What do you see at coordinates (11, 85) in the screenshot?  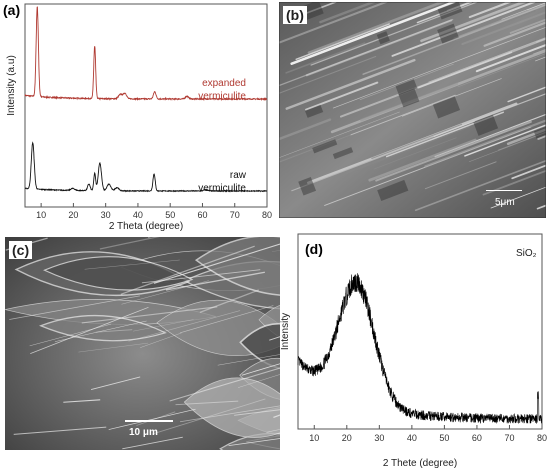 I see `y-axis-label-a: Intensity (a.u)` at bounding box center [11, 85].